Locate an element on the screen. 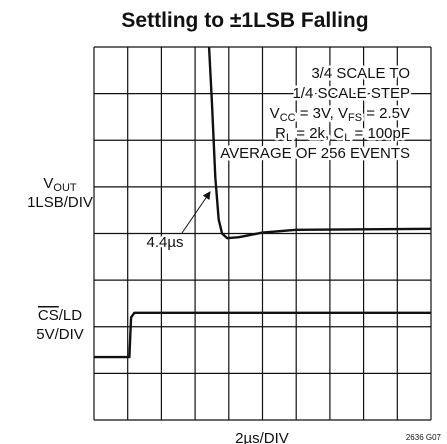 The width and height of the screenshot is (447, 444). annotation-text: = 2k, C is located at coordinates (318, 133).